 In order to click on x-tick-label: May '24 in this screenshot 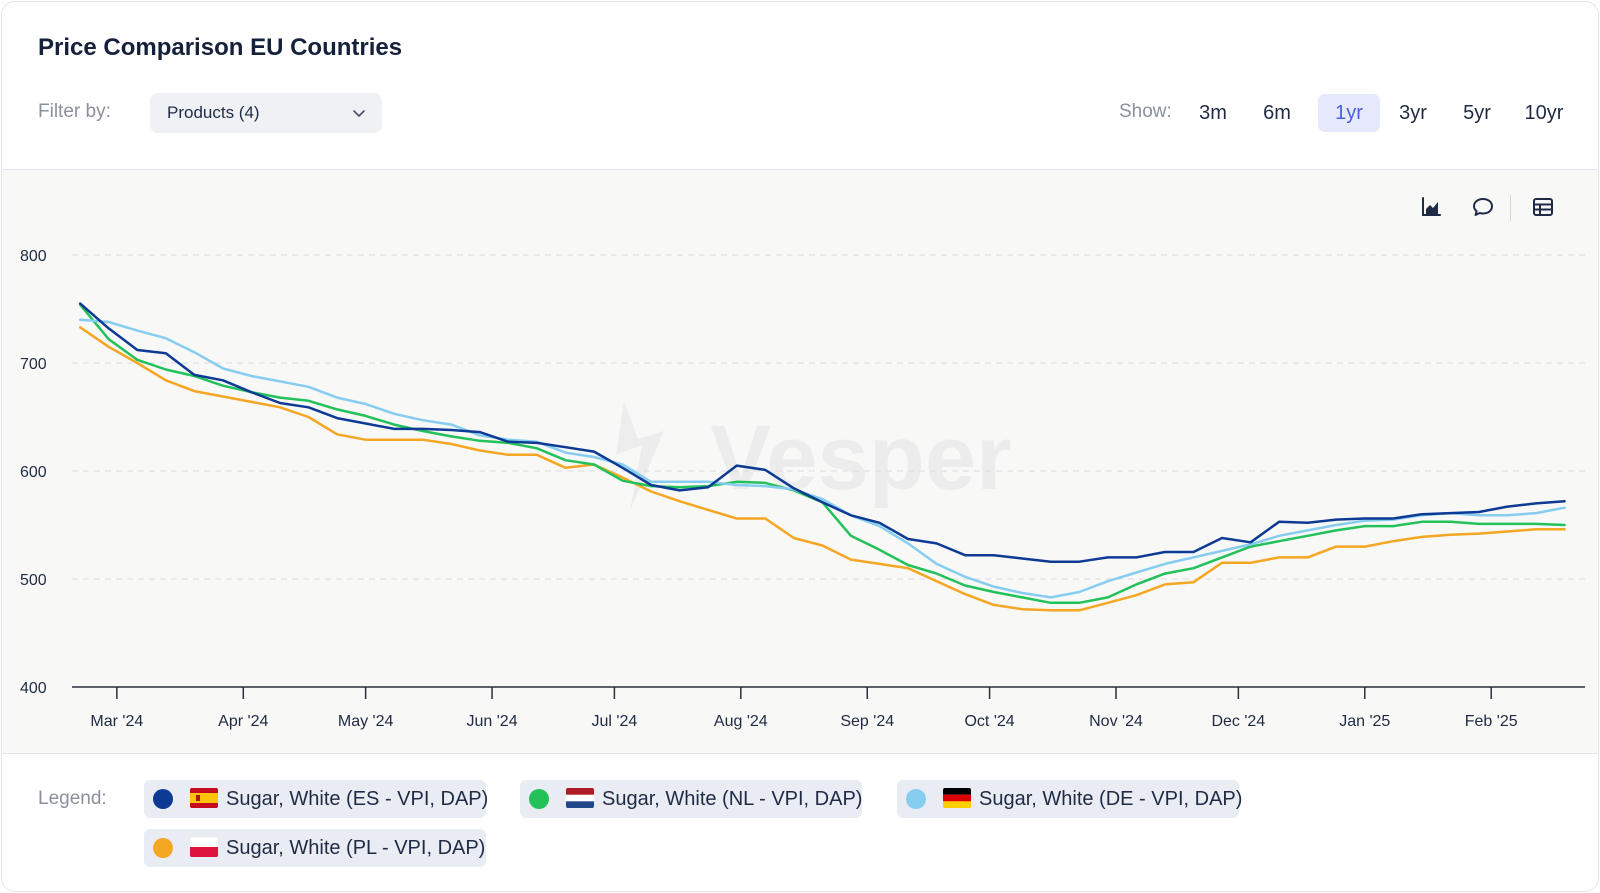, I will do `click(366, 721)`.